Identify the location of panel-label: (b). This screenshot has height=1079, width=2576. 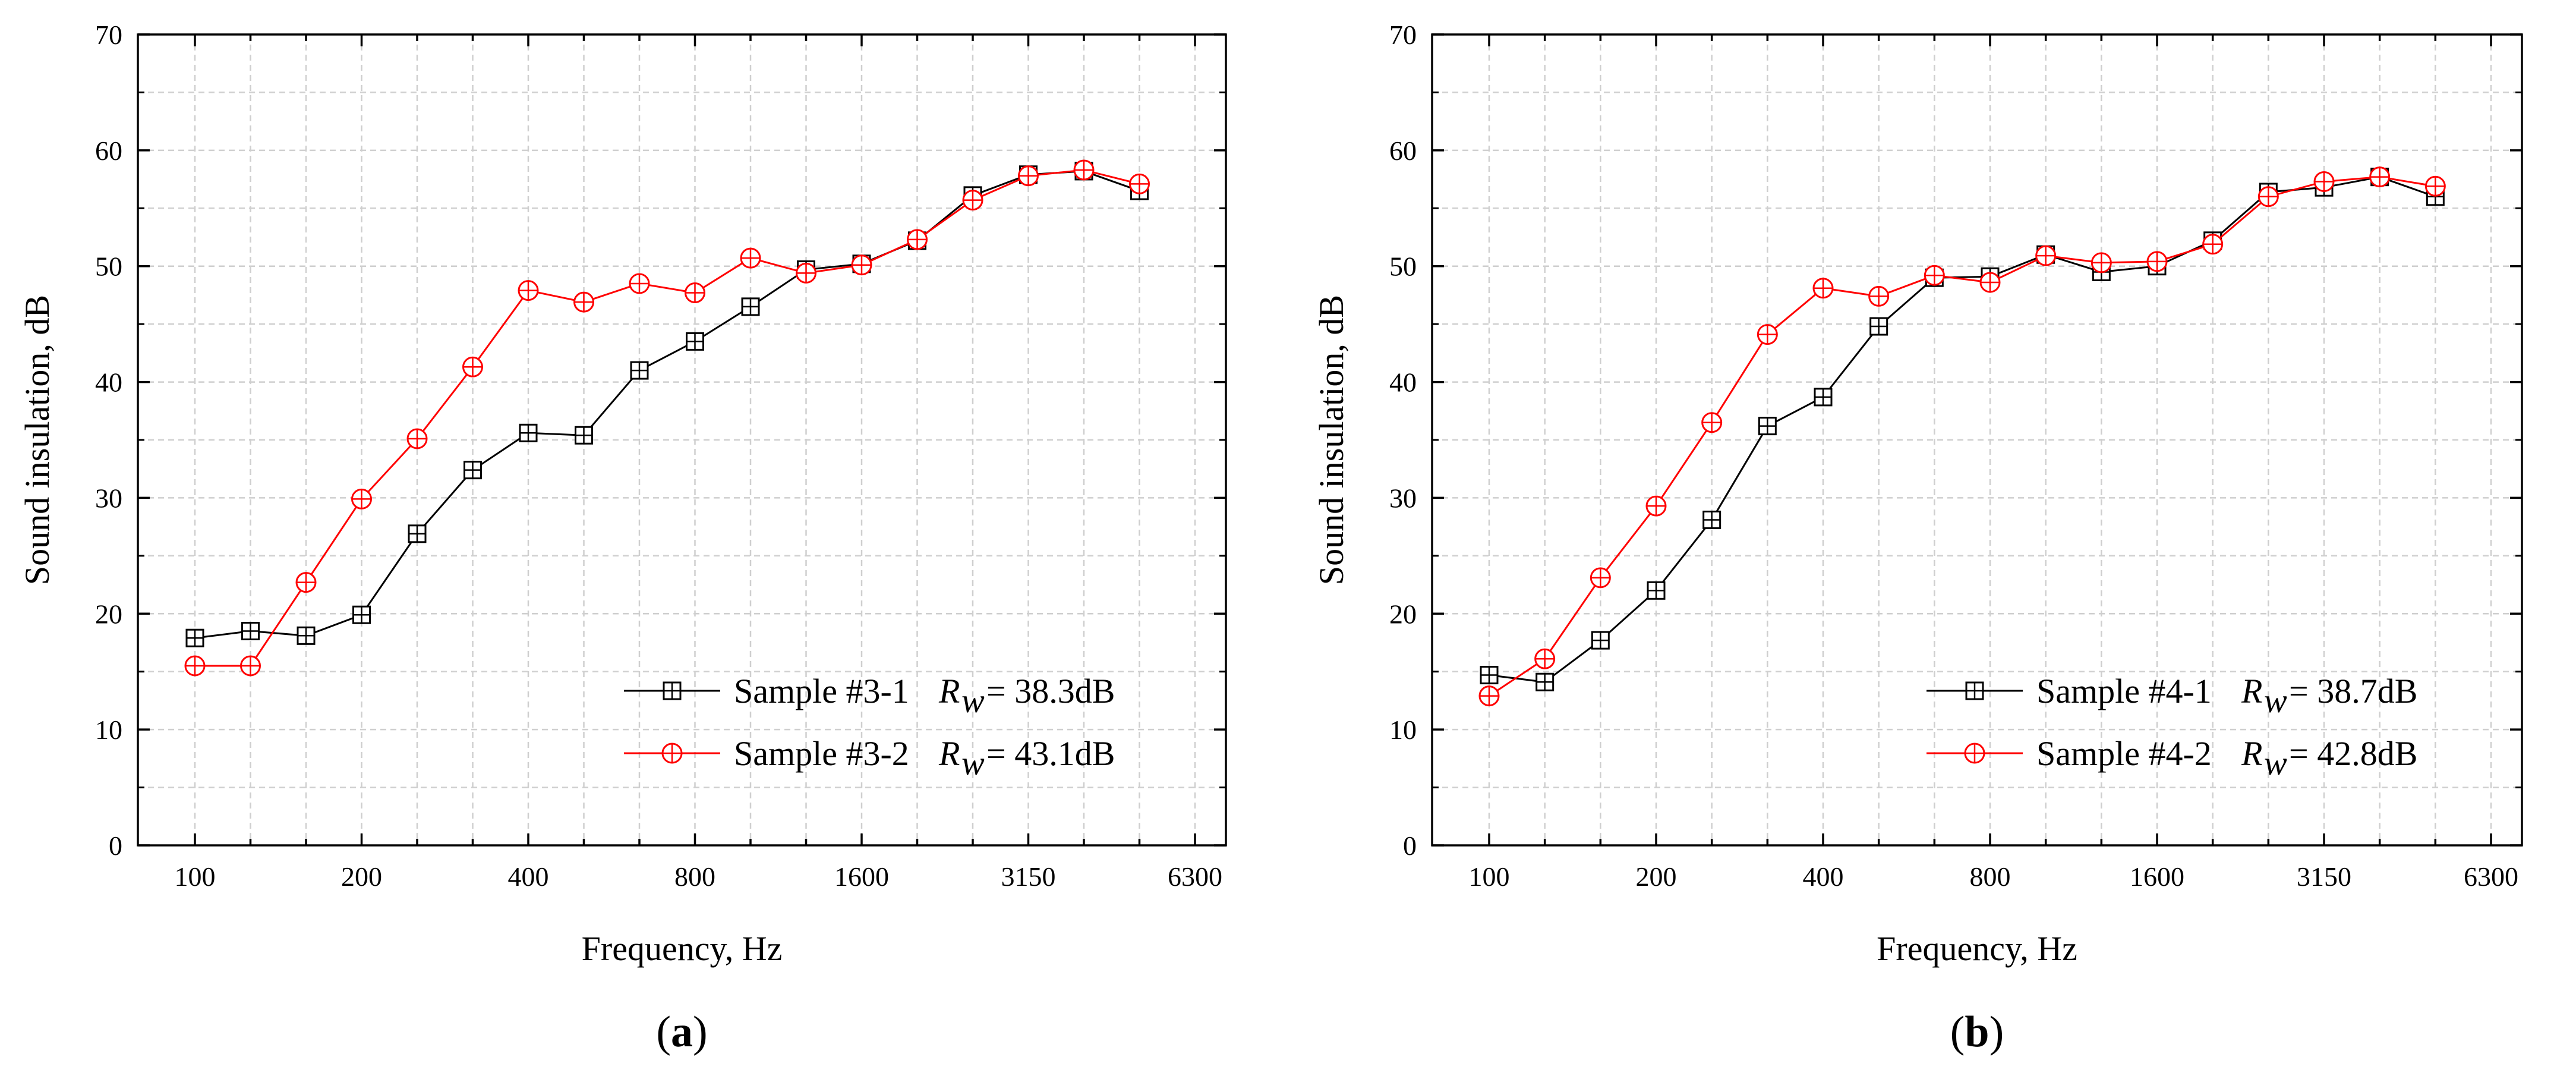
(1977, 1032).